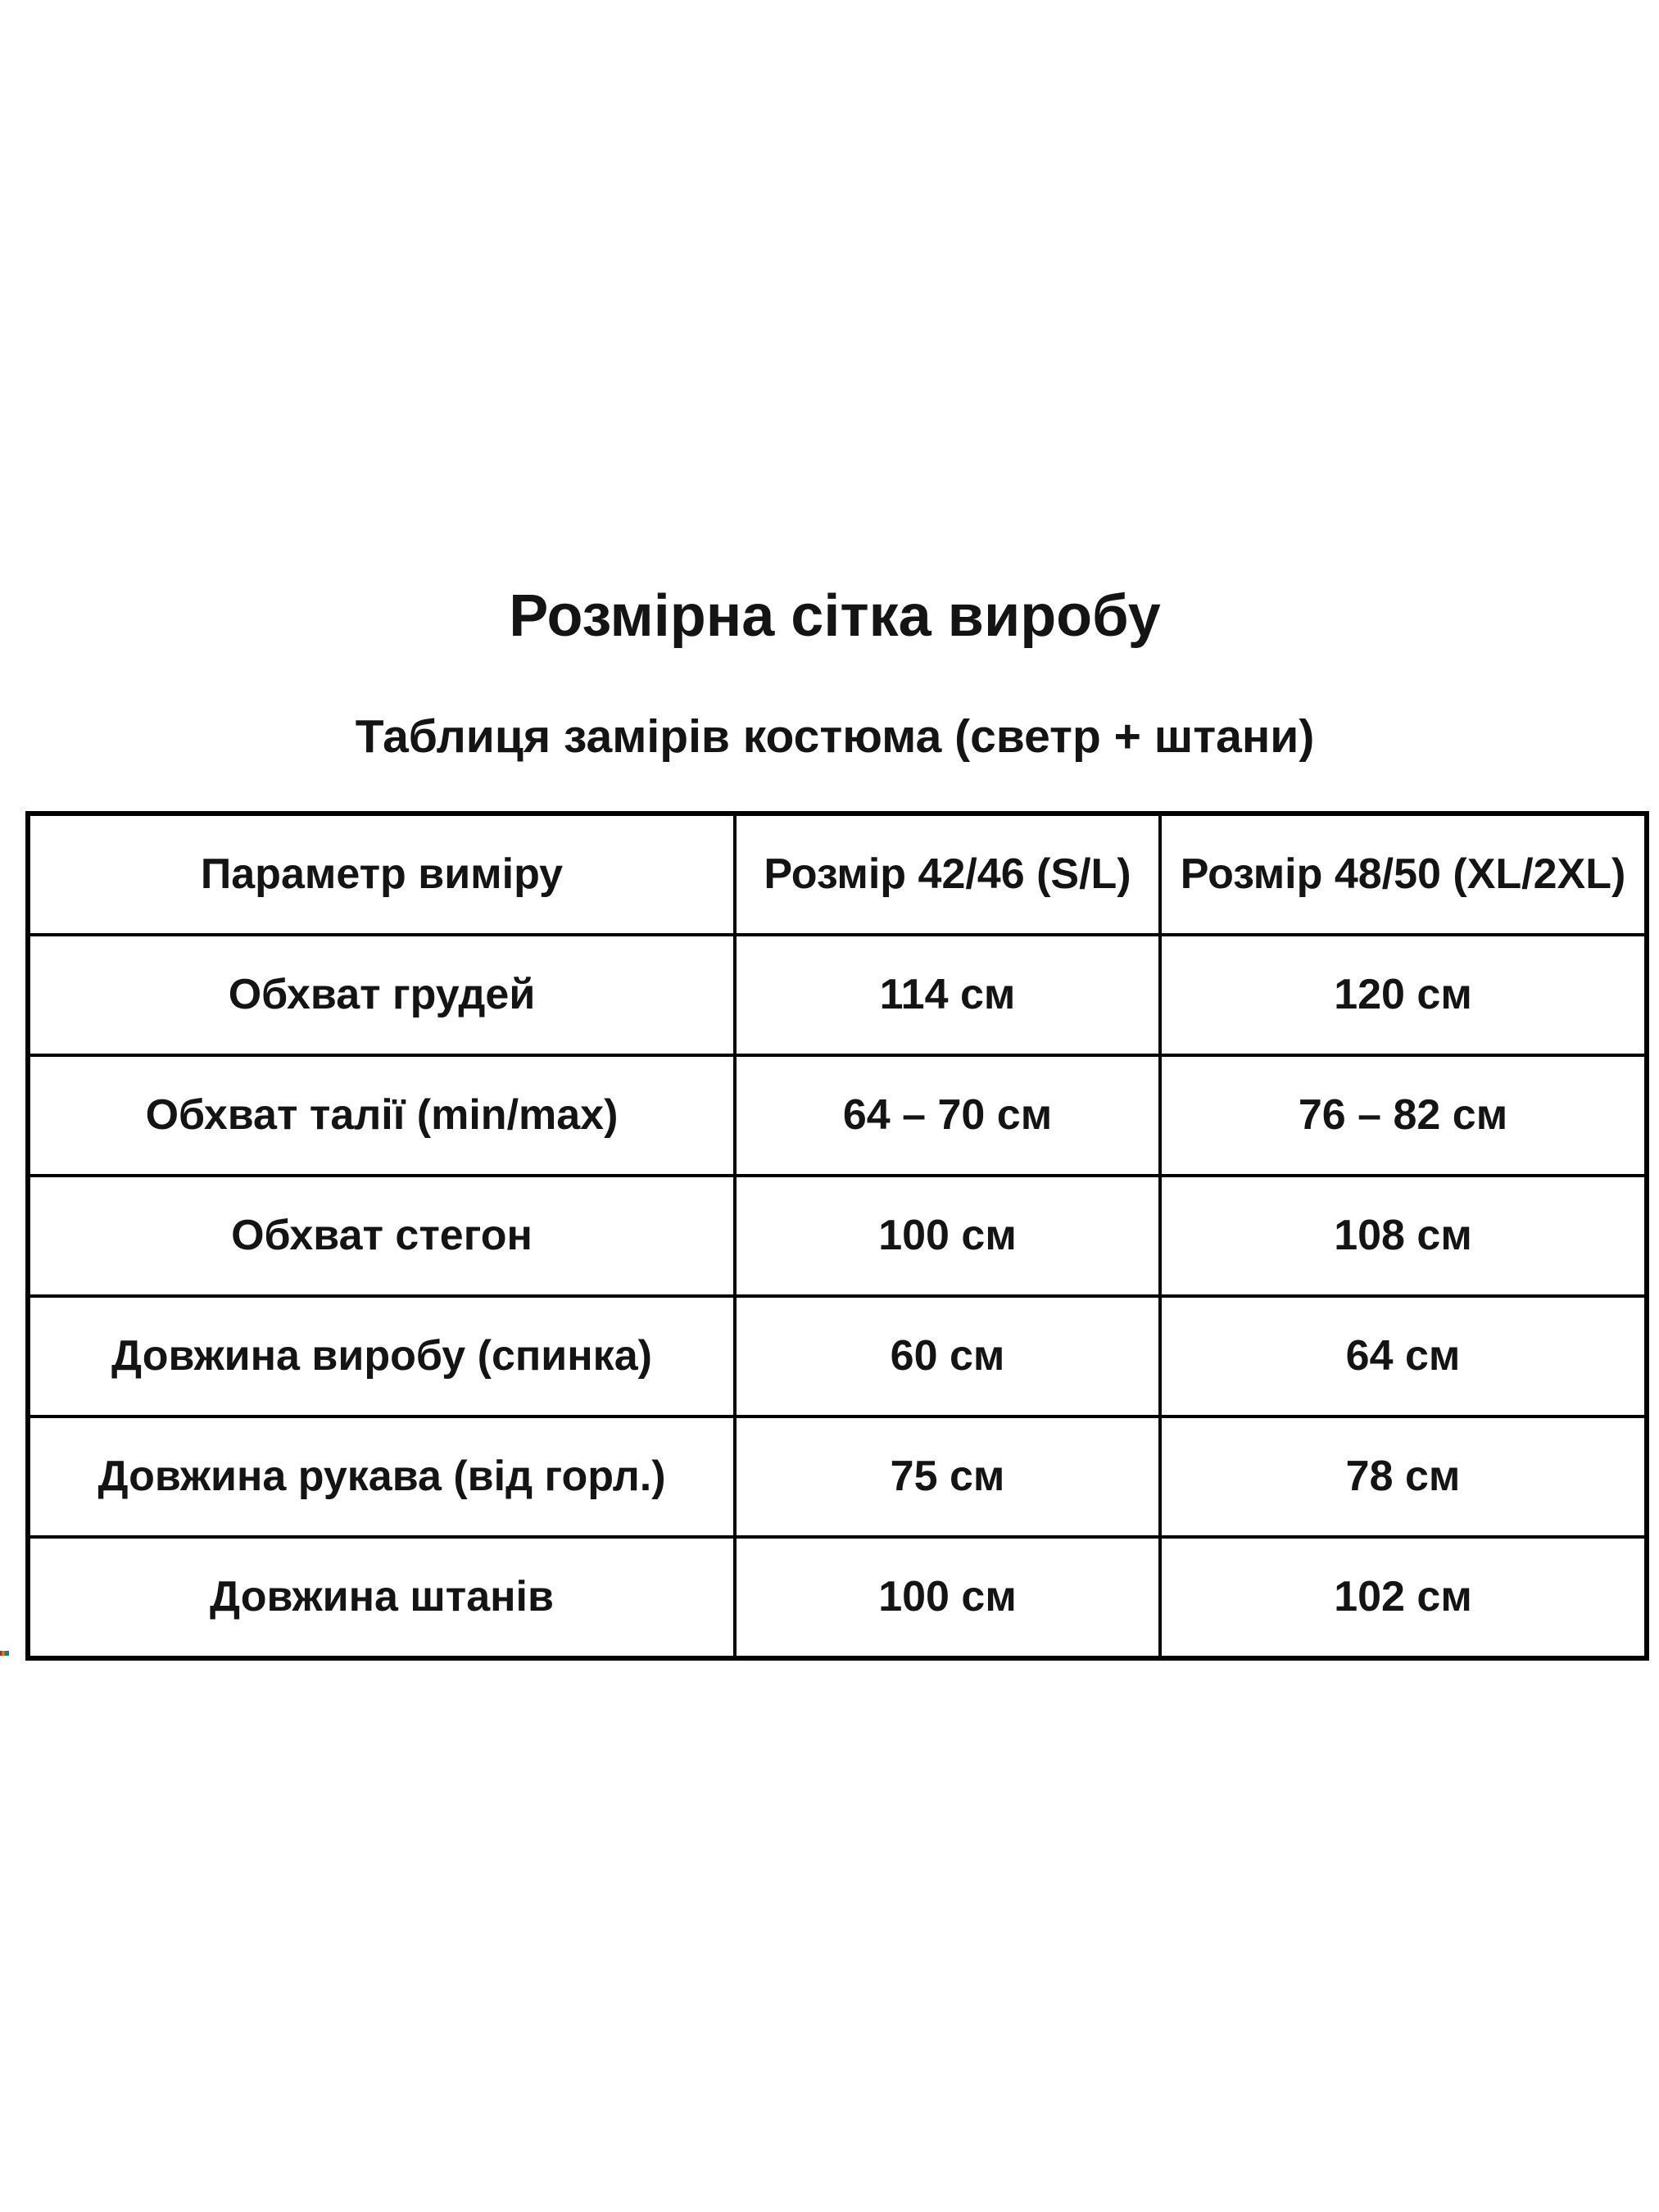 The width and height of the screenshot is (1659, 2212). What do you see at coordinates (381, 995) in the screenshot?
I see `parameter-cell: Обхват грудей` at bounding box center [381, 995].